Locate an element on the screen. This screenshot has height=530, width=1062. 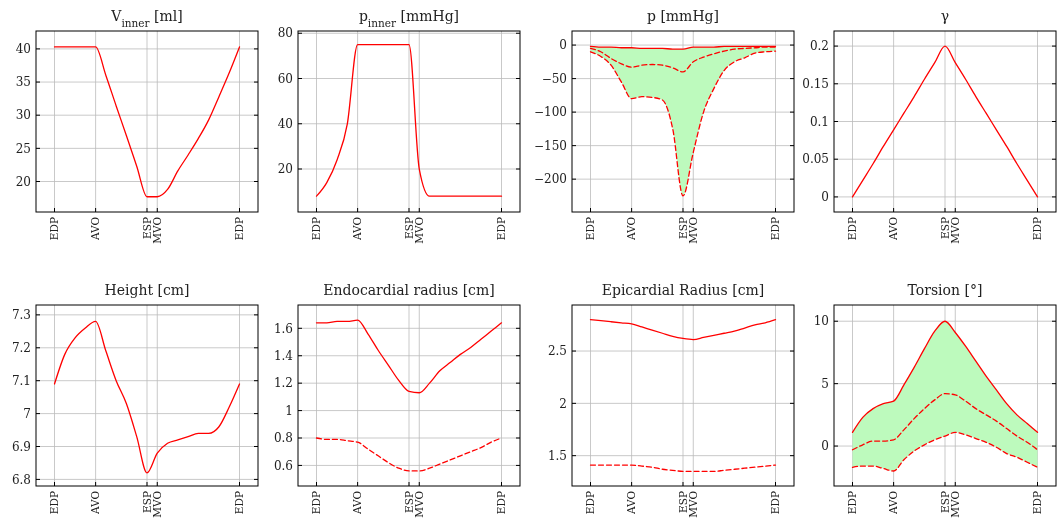
y-tick-label: 1.4 is located at coordinates (283, 355).